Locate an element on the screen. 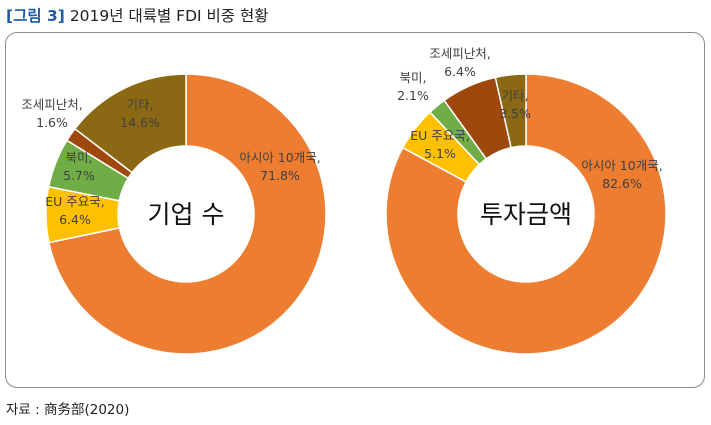  slice-label-other-count: 기타, is located at coordinates (140, 104).